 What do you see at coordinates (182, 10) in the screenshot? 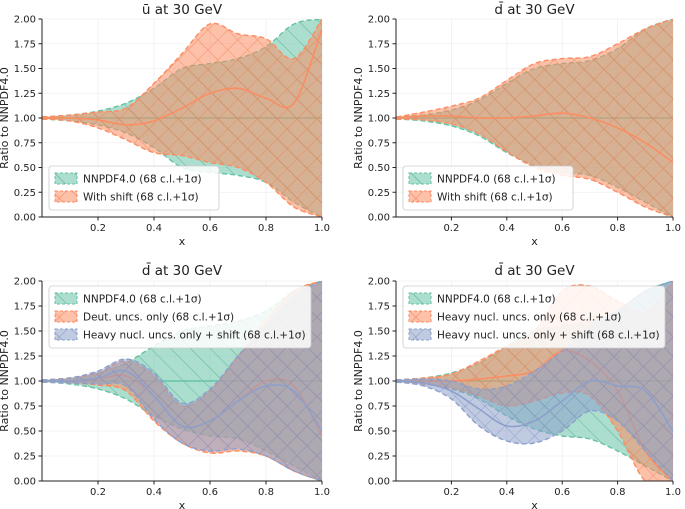
I see `chart-title: ū at 30 GeV` at bounding box center [182, 10].